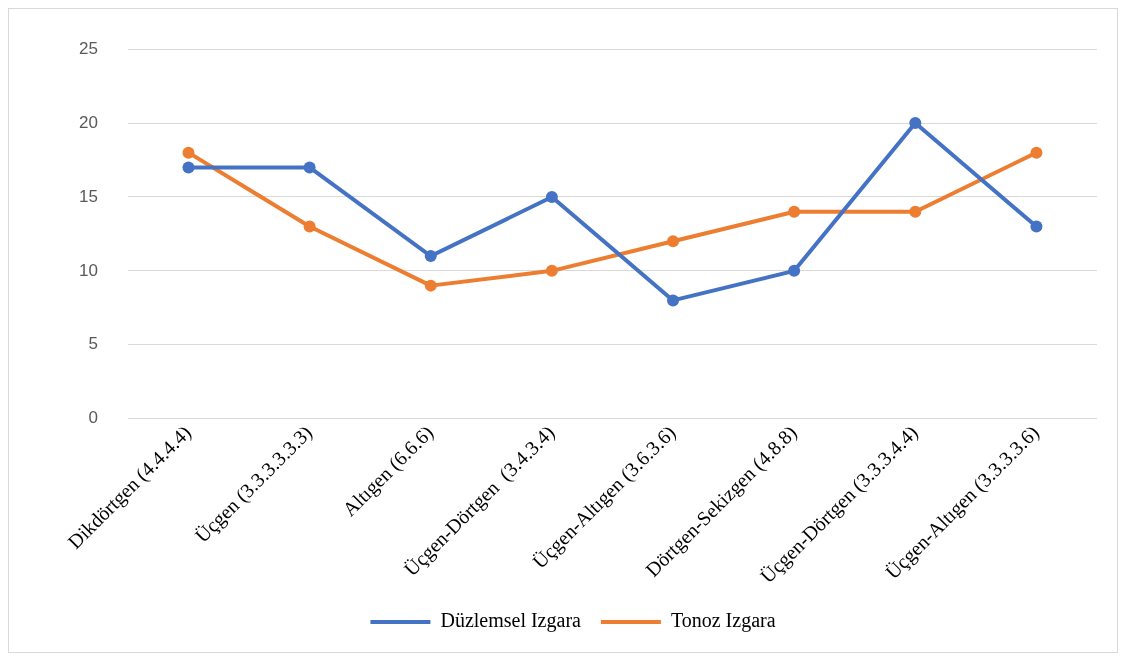  I want to click on y-tick-label: 20, so click(88, 122).